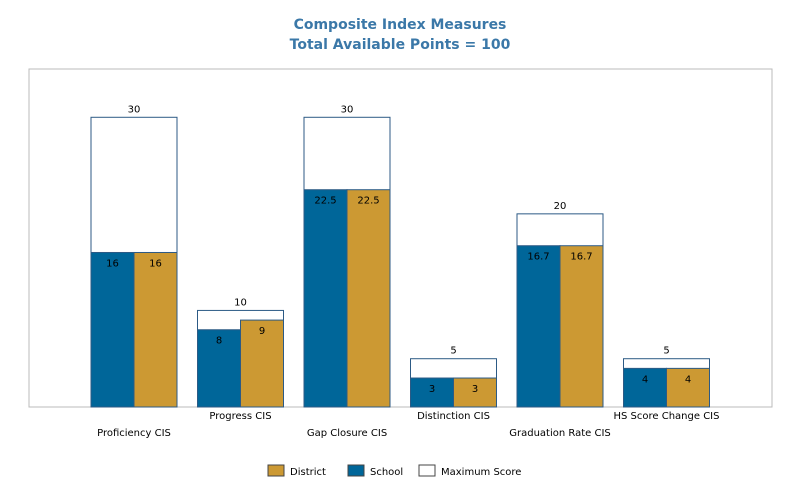  I want to click on district-value-label: 4, so click(688, 379).